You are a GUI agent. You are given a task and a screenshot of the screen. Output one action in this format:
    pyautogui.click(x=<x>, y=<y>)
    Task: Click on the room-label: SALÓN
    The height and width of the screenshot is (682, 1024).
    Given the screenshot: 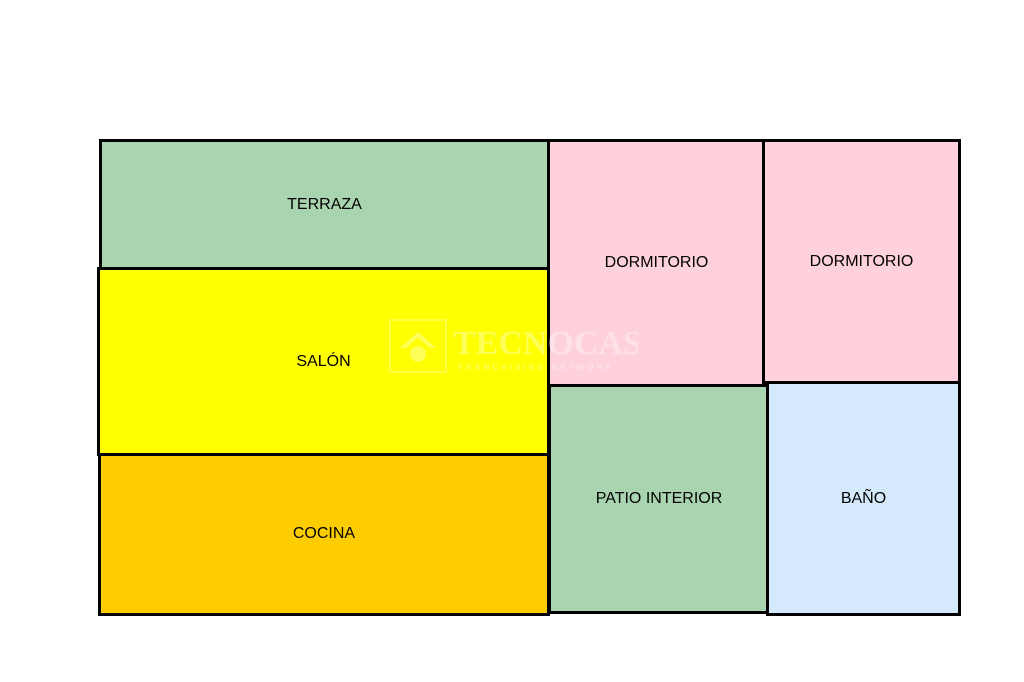 What is the action you would take?
    pyautogui.click(x=323, y=361)
    